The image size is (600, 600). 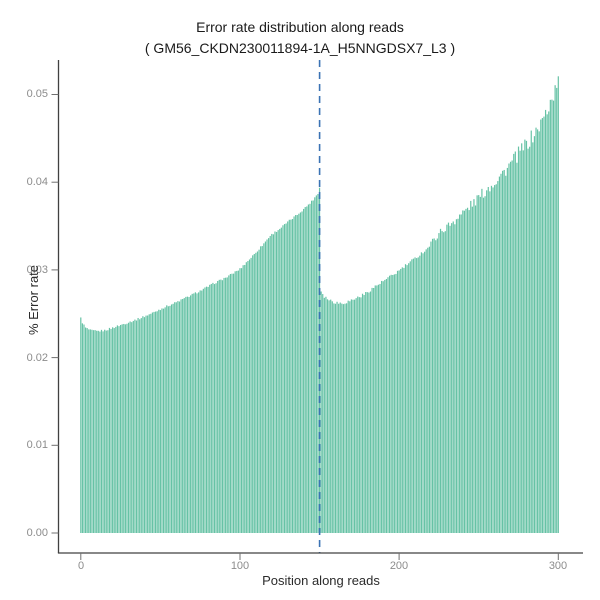 What do you see at coordinates (81, 566) in the screenshot?
I see `xtick-label-0: 0` at bounding box center [81, 566].